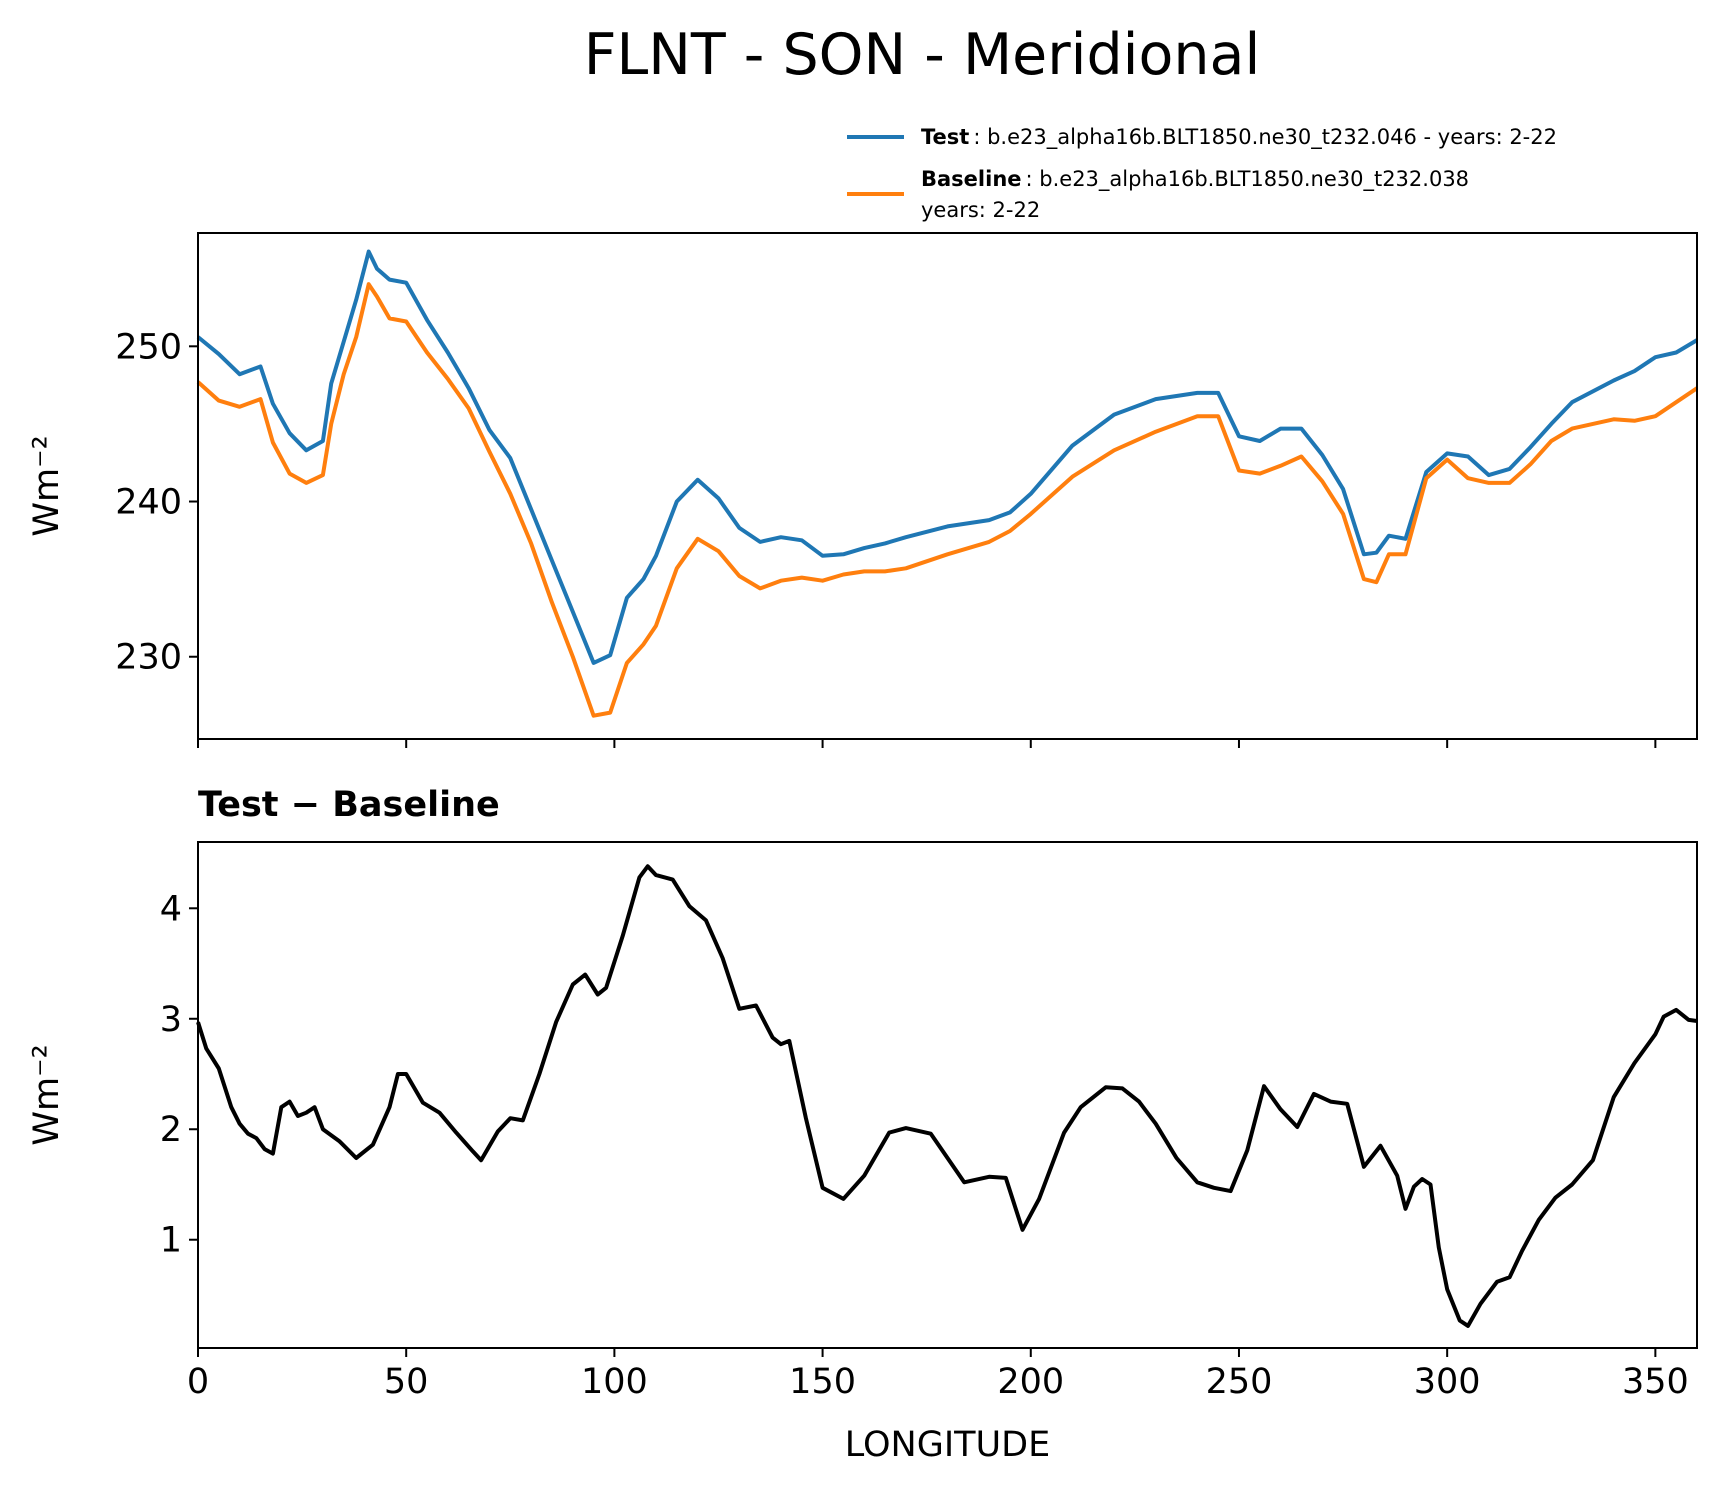 The height and width of the screenshot is (1496, 1717). I want to click on top-y-tick-label: 240, so click(148, 503).